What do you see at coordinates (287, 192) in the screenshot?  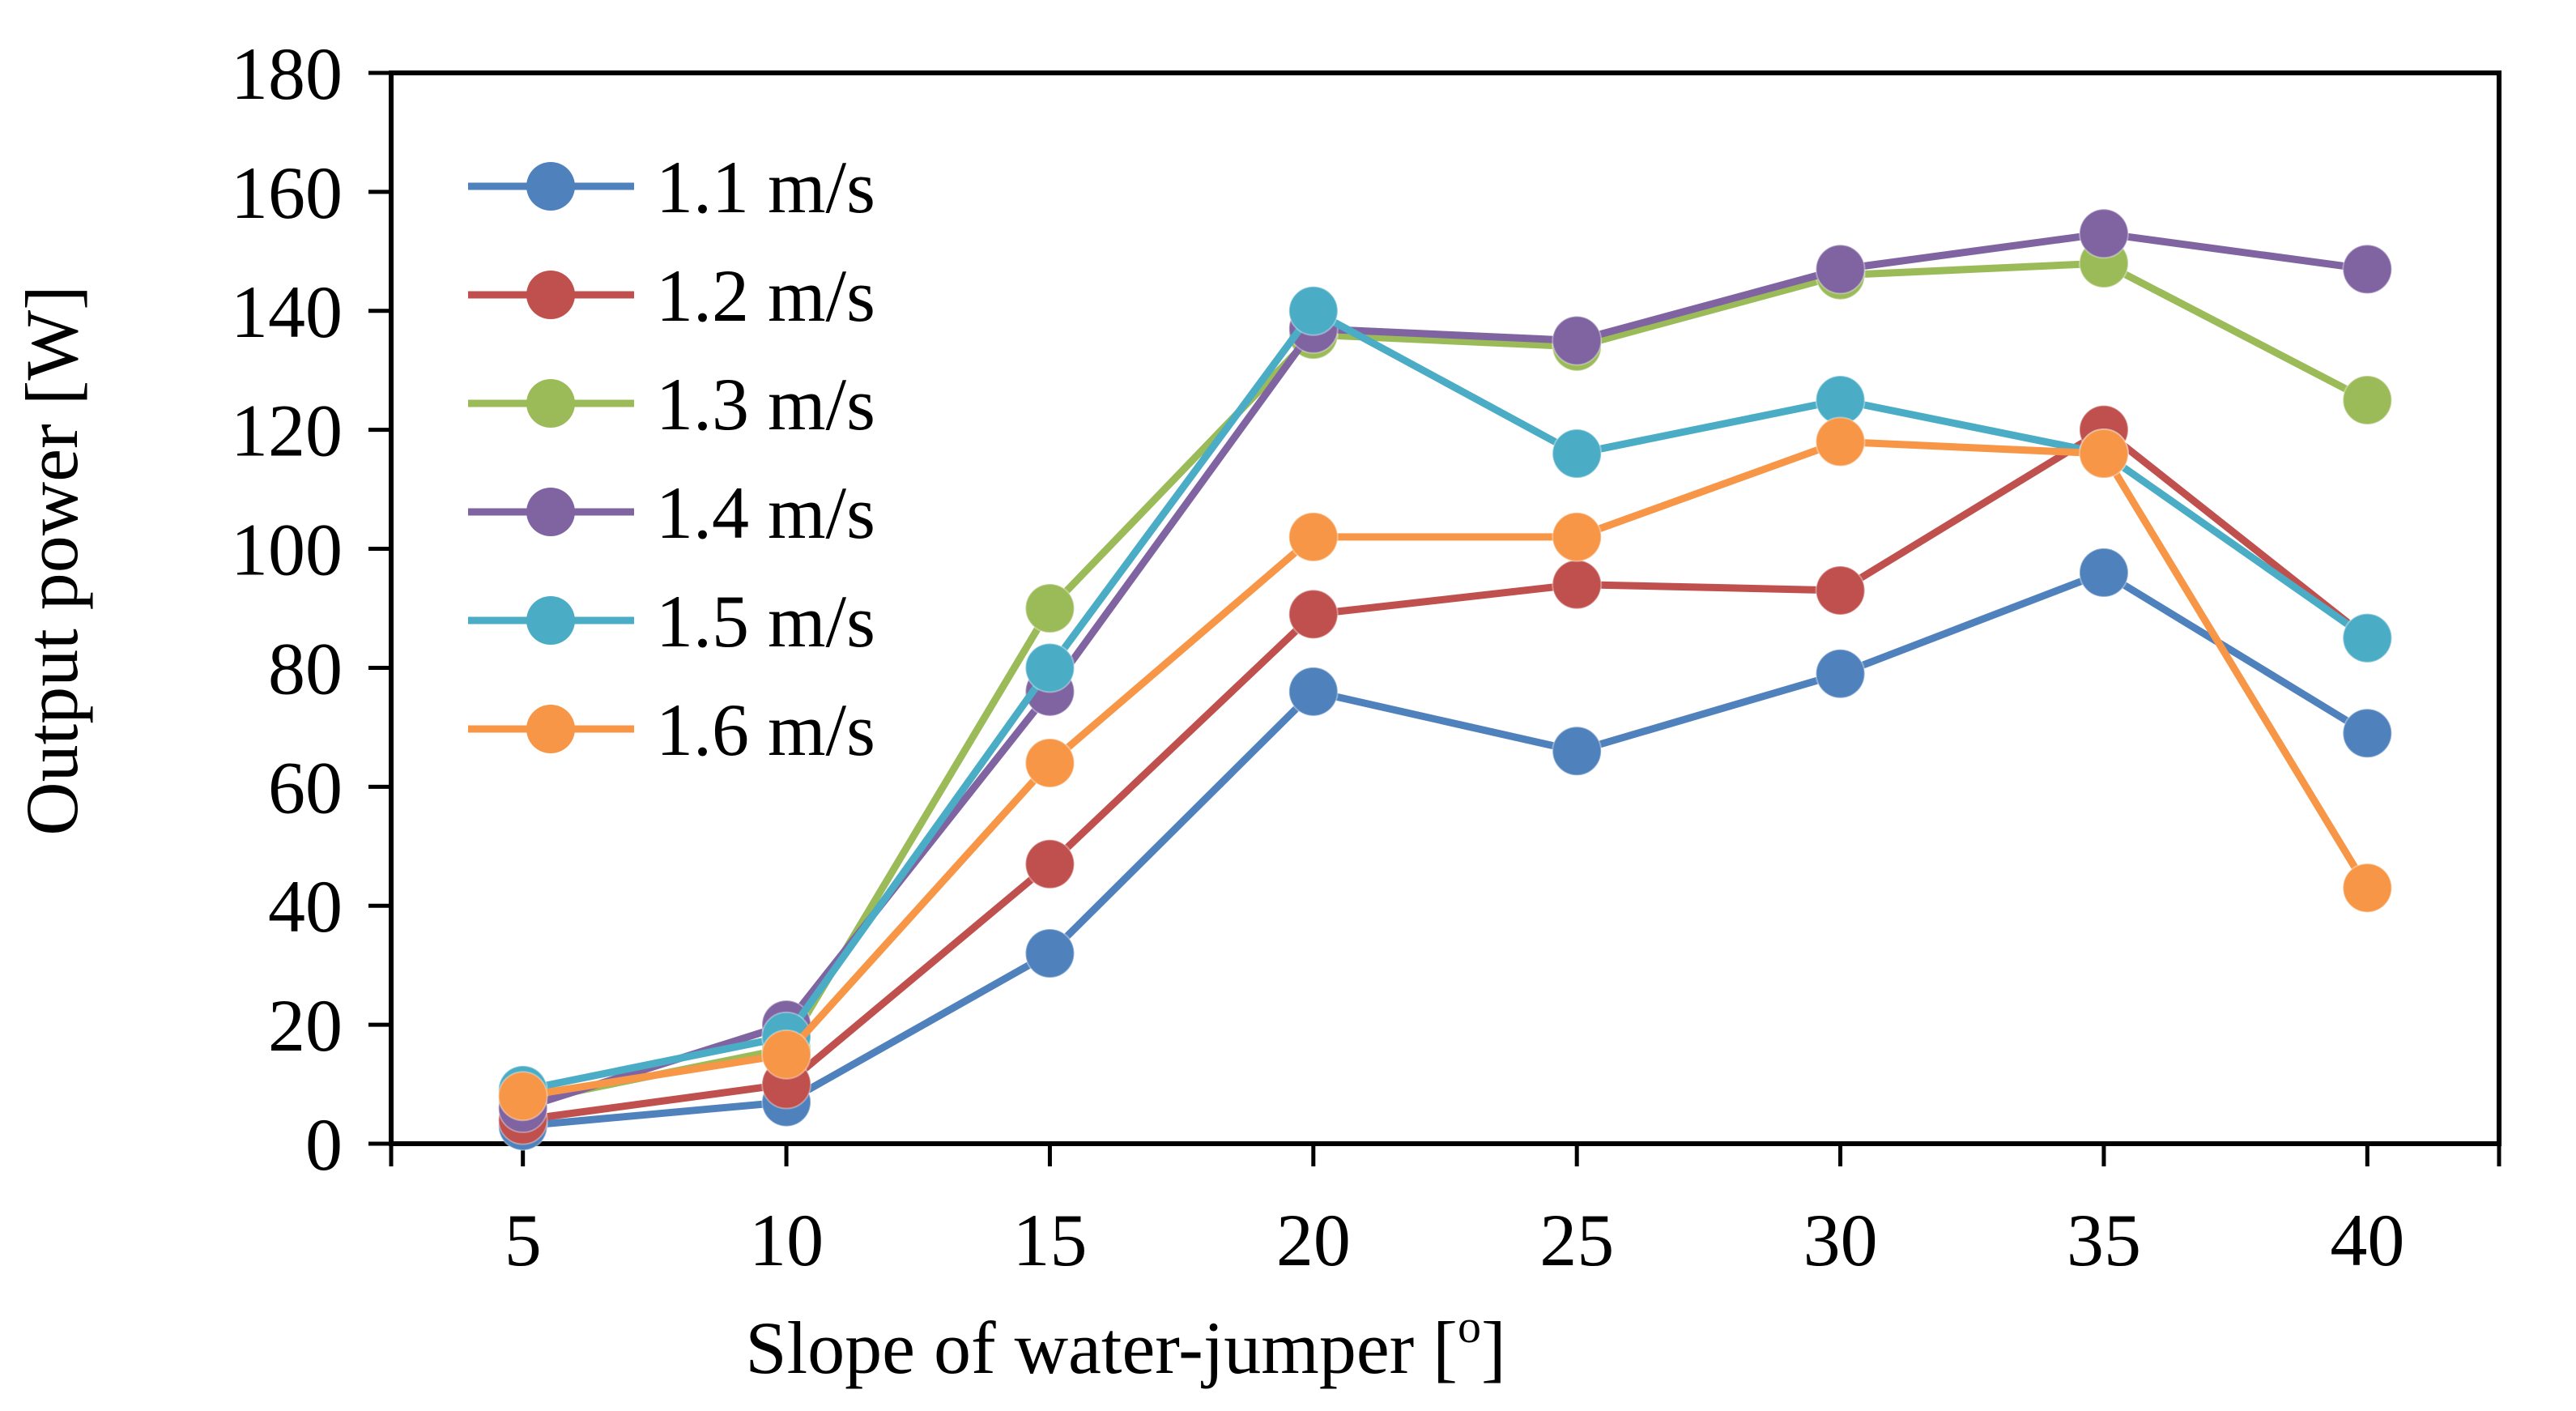 I see `y-tick-label: 160` at bounding box center [287, 192].